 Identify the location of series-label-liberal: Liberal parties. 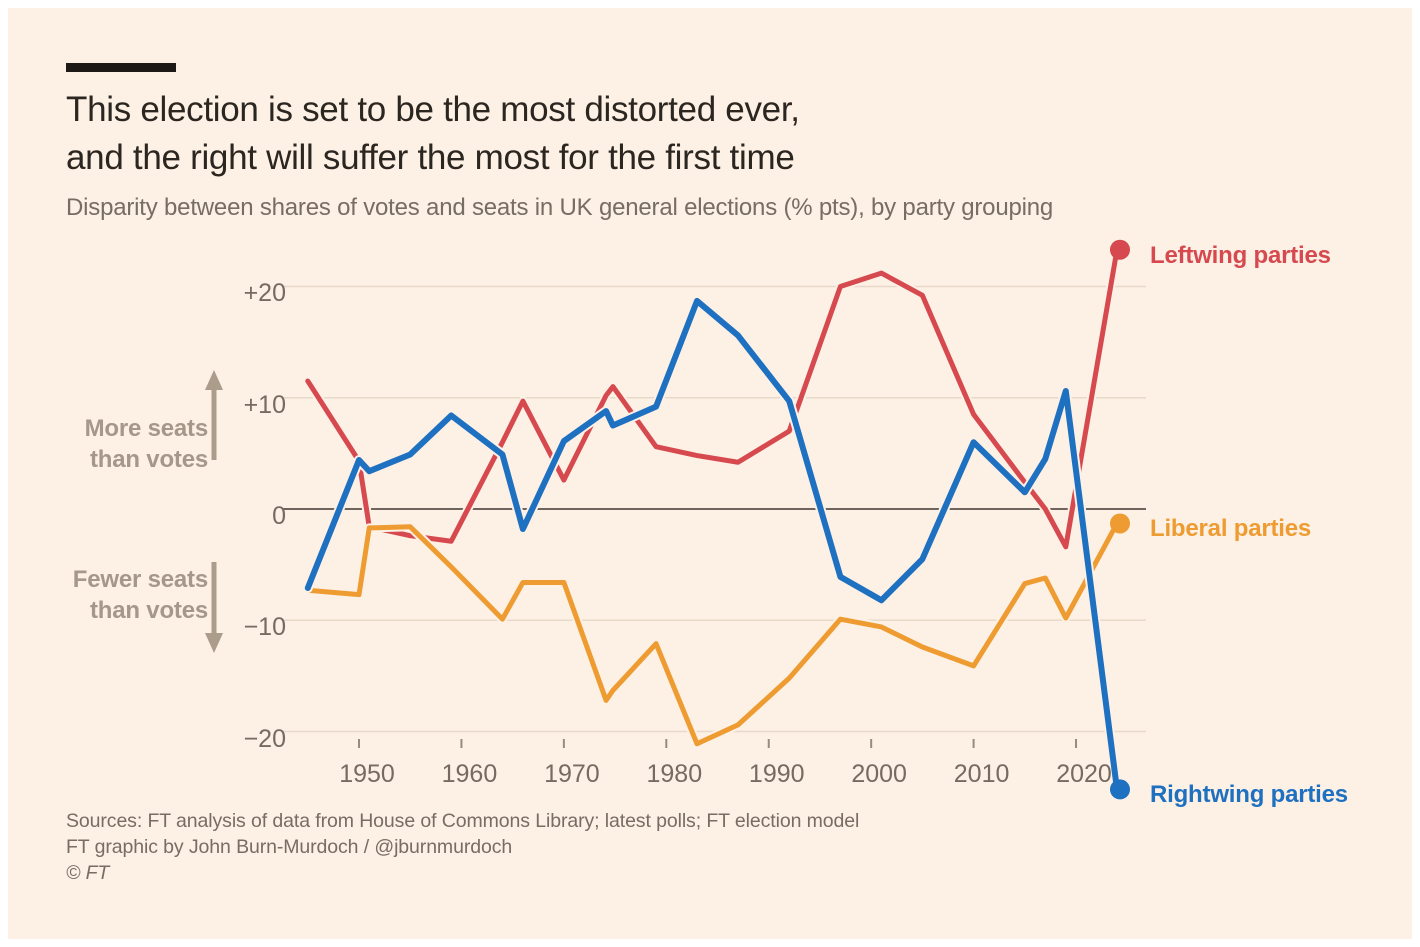
(1231, 529).